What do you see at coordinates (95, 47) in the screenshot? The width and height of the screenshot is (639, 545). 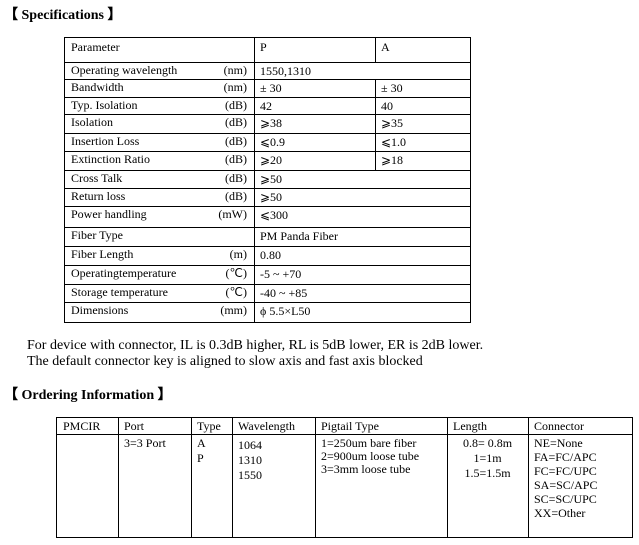 I see `header-cell: Parameter` at bounding box center [95, 47].